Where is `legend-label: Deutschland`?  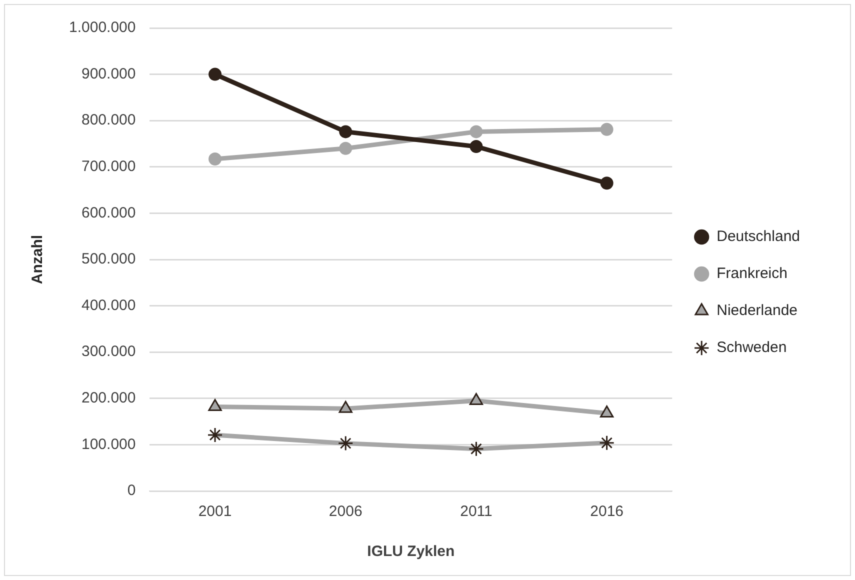 legend-label: Deutschland is located at coordinates (758, 237).